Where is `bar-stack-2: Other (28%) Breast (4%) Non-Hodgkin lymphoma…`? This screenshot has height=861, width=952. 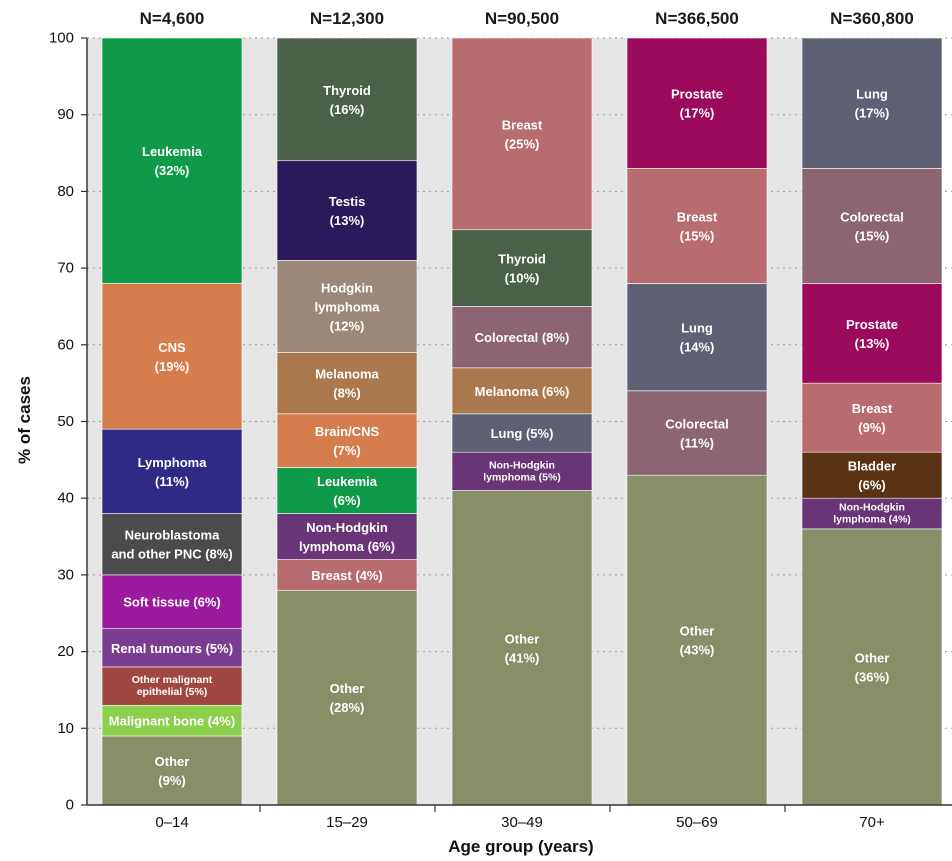 bar-stack-2: Other (28%) Breast (4%) Non-Hodgkin lymphoma… is located at coordinates (347, 421).